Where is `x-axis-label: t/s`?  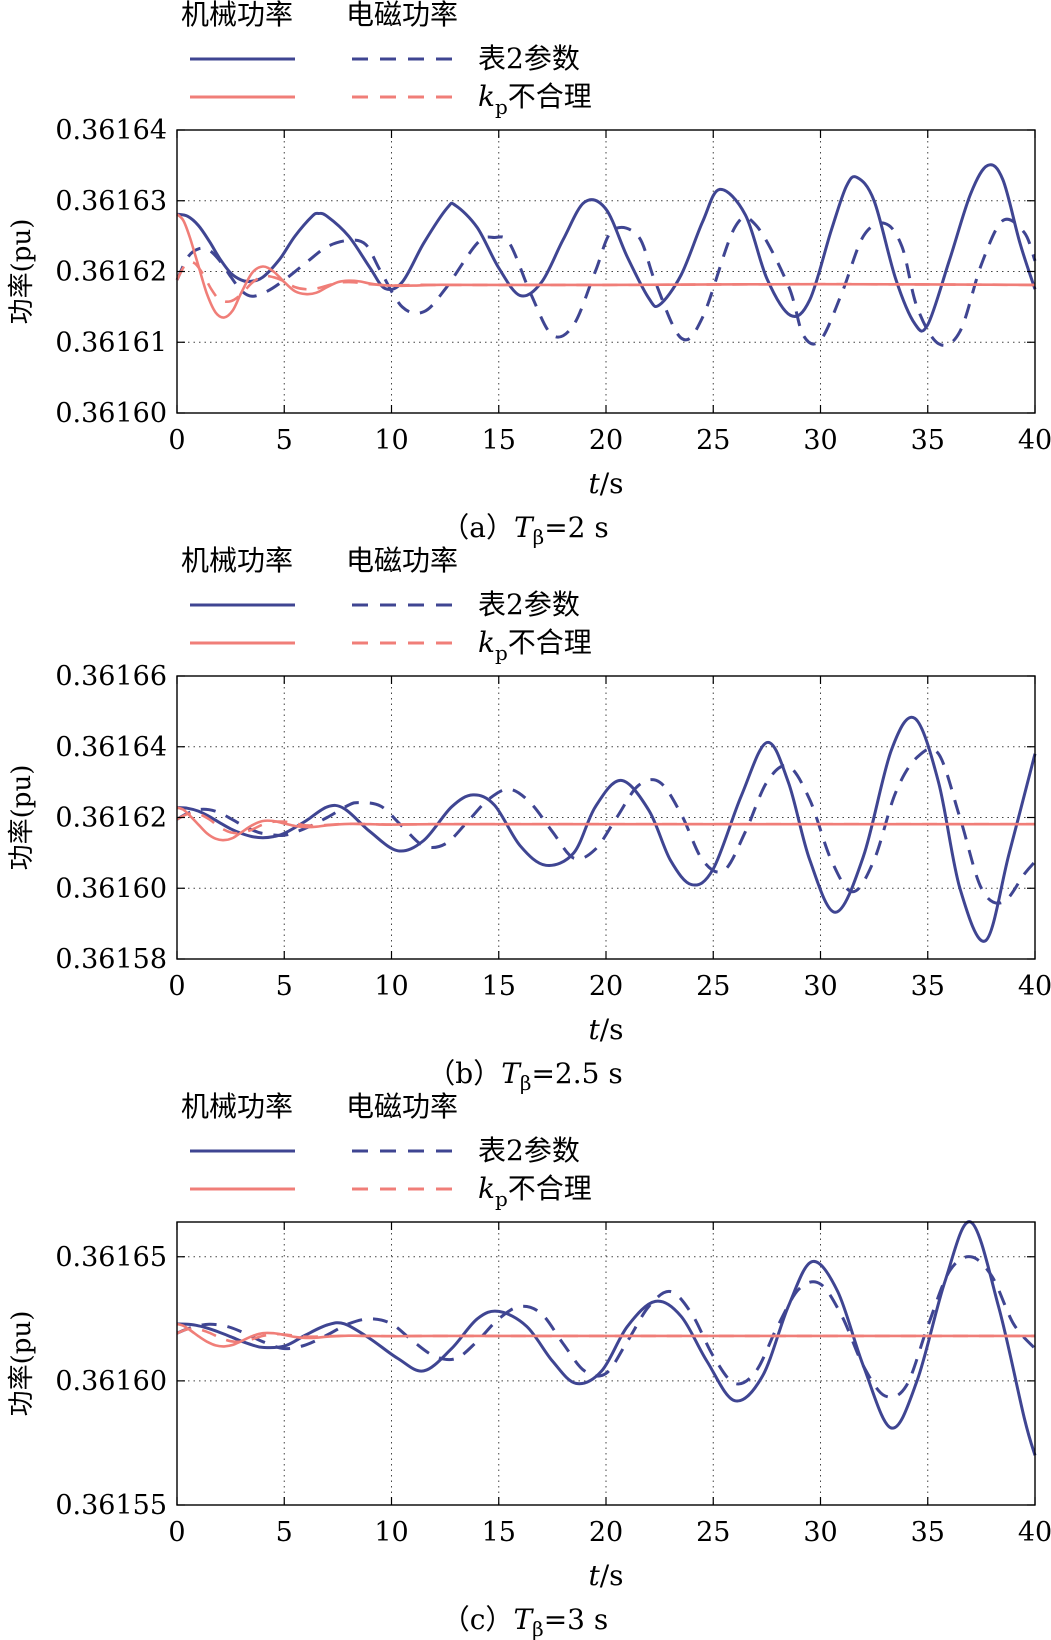
x-axis-label: t/s is located at coordinates (605, 483).